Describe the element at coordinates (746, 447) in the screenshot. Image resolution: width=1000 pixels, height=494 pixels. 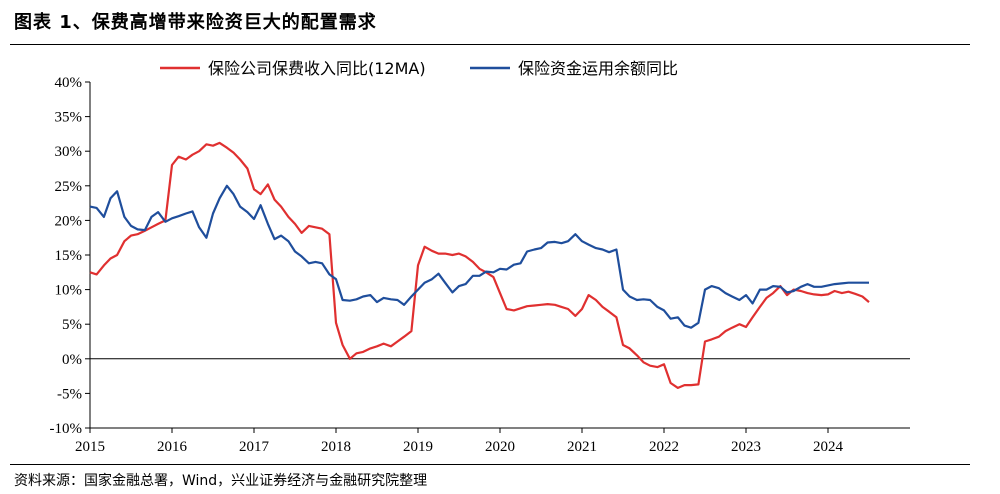
I see `x-tick-label: 2023` at that location.